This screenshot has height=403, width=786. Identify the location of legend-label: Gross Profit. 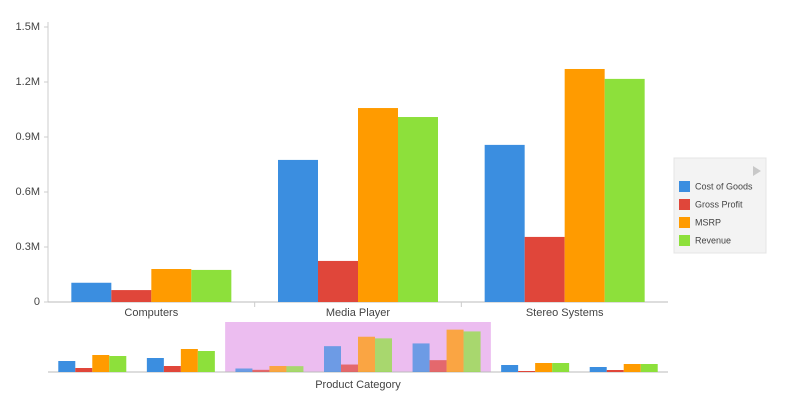
(719, 204).